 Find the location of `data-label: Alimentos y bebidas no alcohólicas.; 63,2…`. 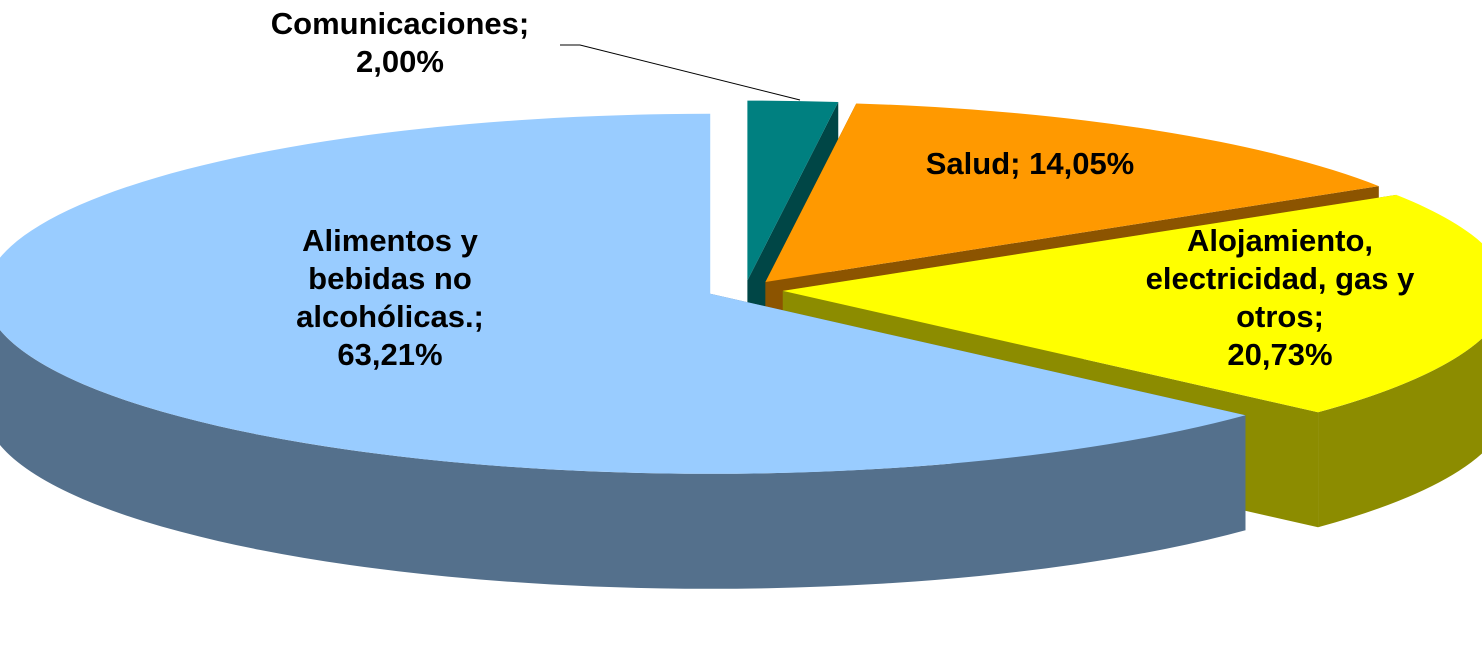

data-label: Alimentos y bebidas no alcohólicas.; 63,2… is located at coordinates (390, 298).